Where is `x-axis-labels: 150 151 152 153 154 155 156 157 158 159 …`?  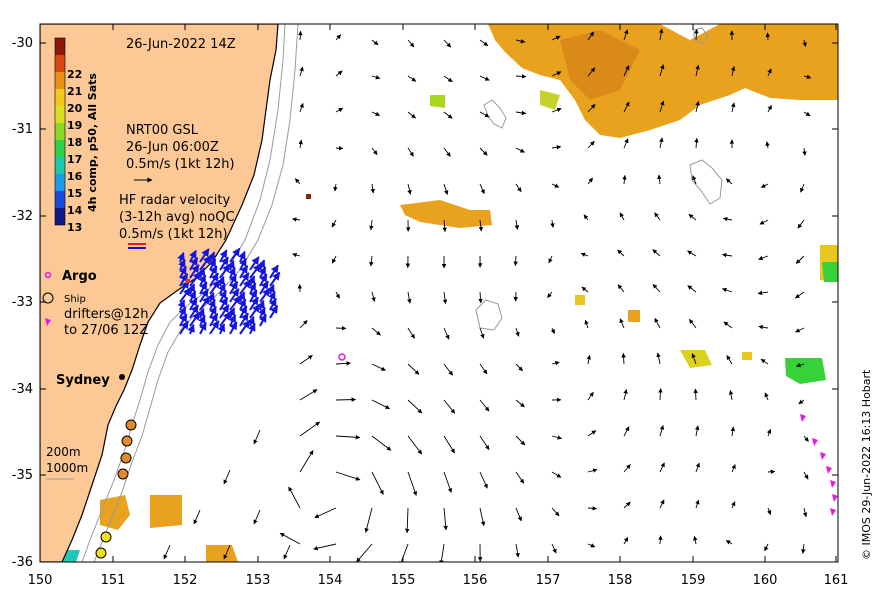 x-axis-labels: 150 151 152 153 154 155 156 157 158 159 … is located at coordinates (438, 580).